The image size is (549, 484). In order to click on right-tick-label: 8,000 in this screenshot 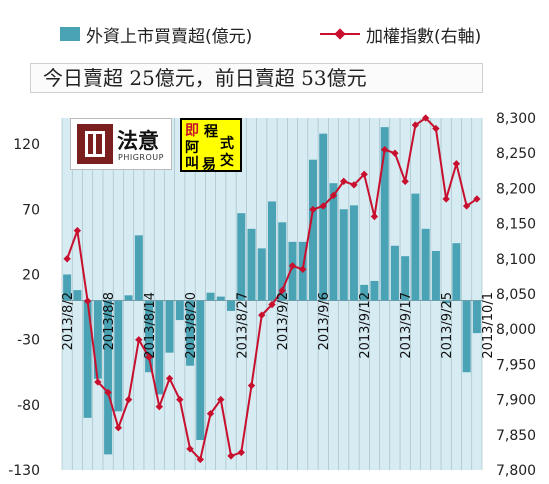, I will do `click(516, 330)`.